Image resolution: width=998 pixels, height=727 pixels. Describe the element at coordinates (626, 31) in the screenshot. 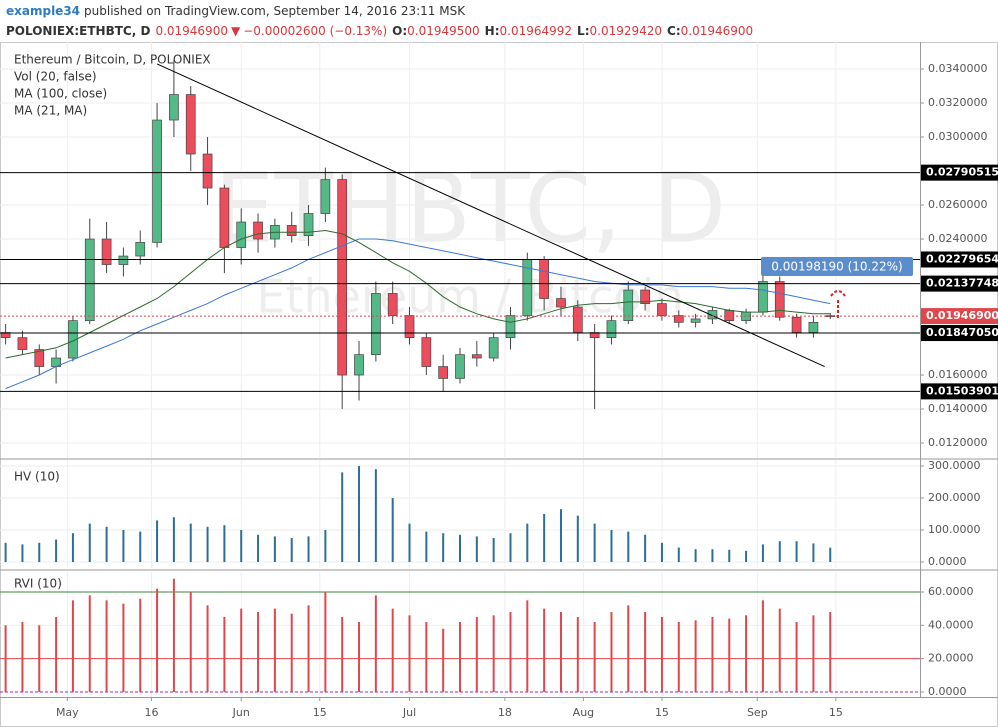

I see `ohlc-value: 0.01929420` at that location.